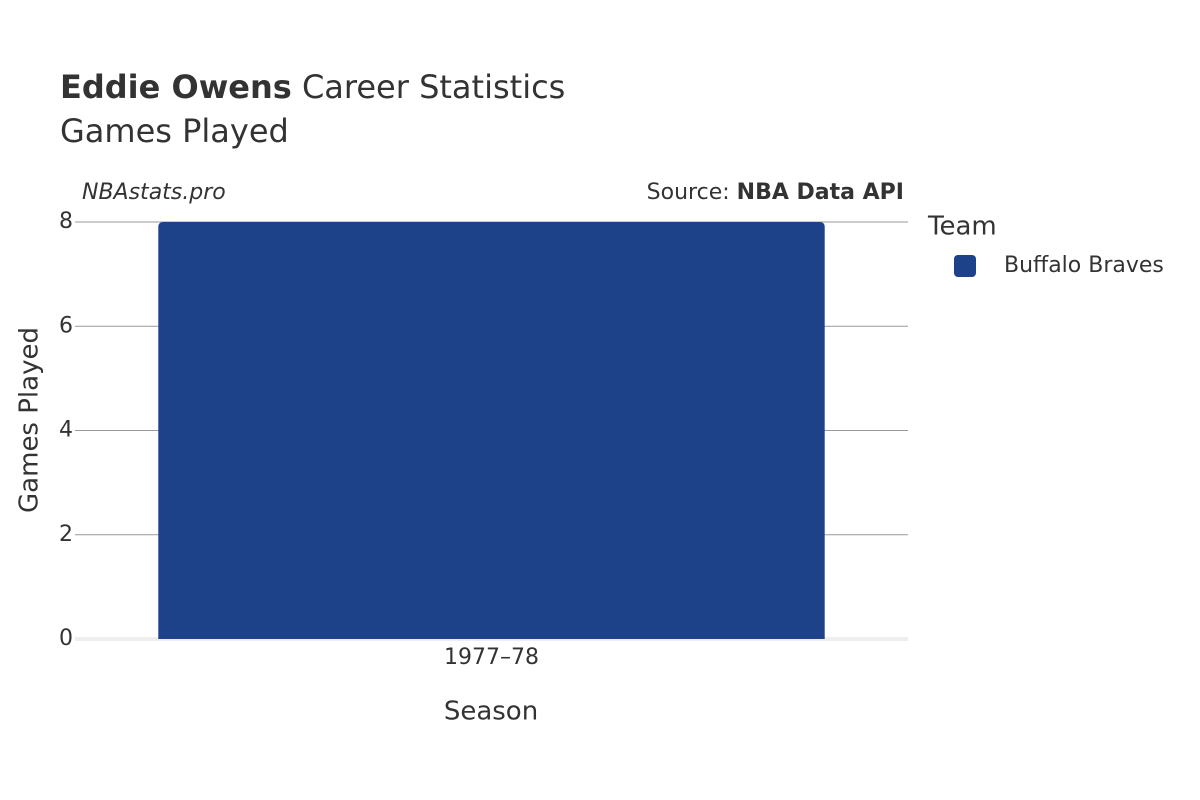 The width and height of the screenshot is (1200, 800). I want to click on y-tick-label: 4, so click(66, 430).